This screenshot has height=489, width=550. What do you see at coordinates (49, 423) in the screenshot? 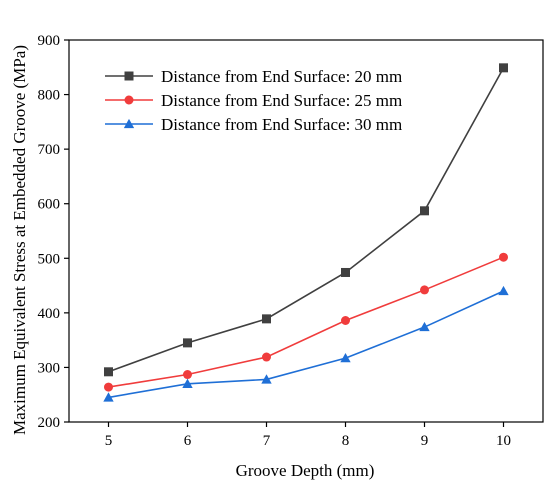
I see `y-tick-label: 200` at bounding box center [49, 423].